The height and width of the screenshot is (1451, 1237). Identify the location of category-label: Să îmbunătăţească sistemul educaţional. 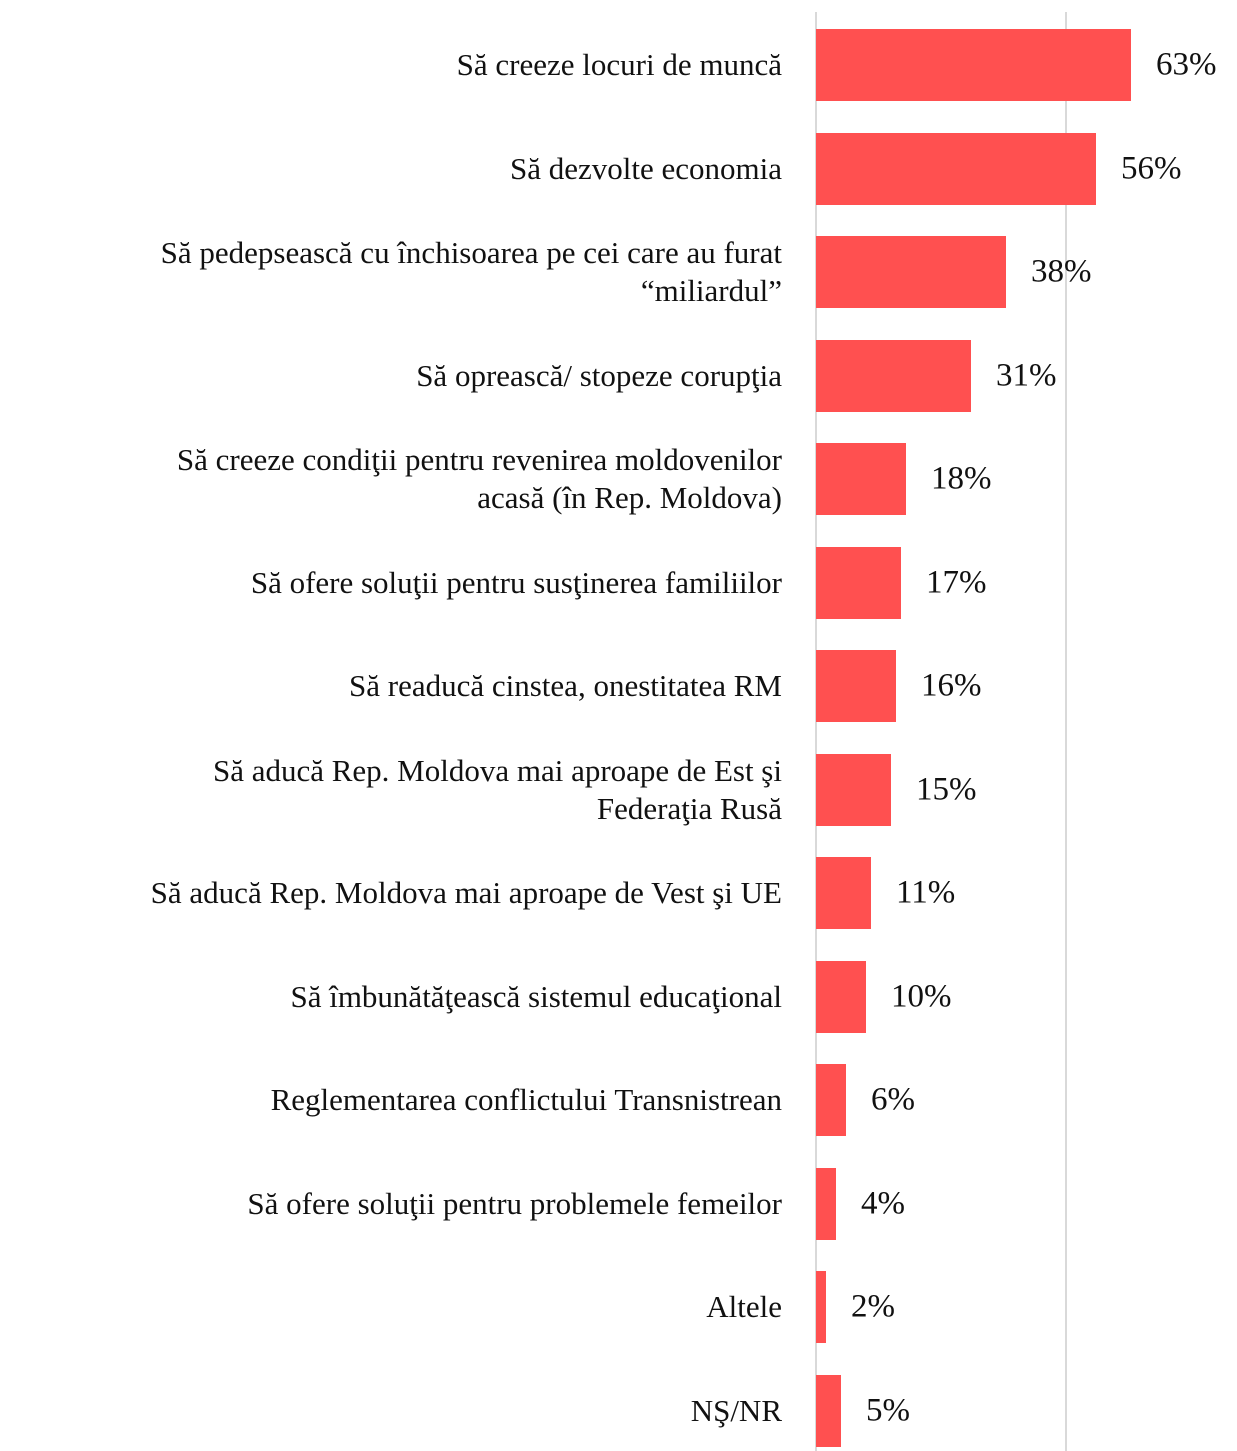
(536, 996).